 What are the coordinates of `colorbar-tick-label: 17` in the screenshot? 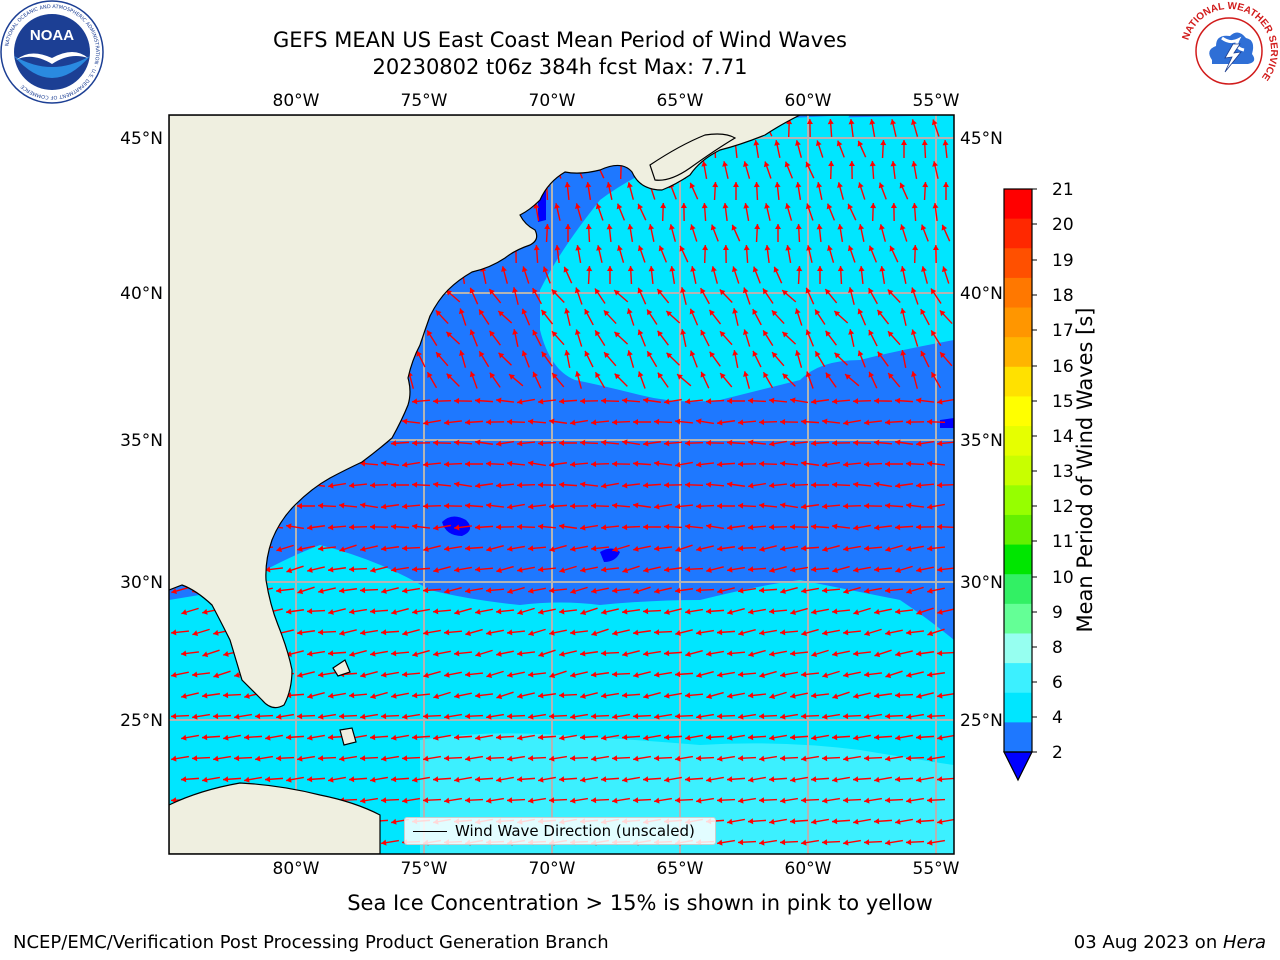 It's located at (1063, 331).